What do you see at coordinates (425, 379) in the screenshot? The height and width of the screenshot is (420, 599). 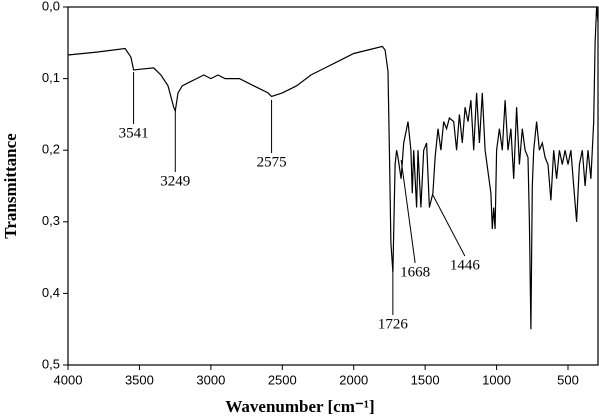 I see `x-tick-label: 1500` at bounding box center [425, 379].